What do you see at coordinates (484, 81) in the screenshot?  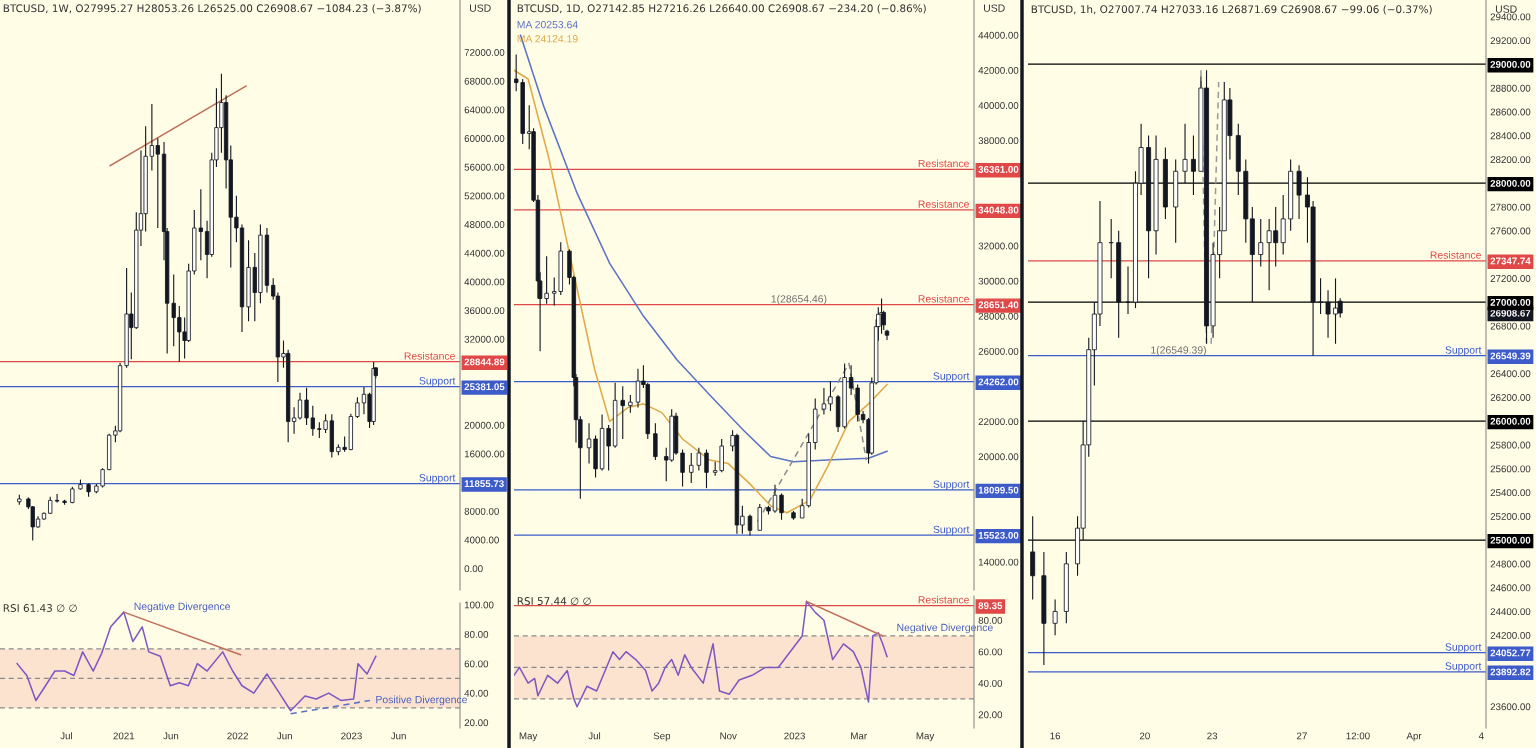 I see `y-tick-label: 68000.00` at bounding box center [484, 81].